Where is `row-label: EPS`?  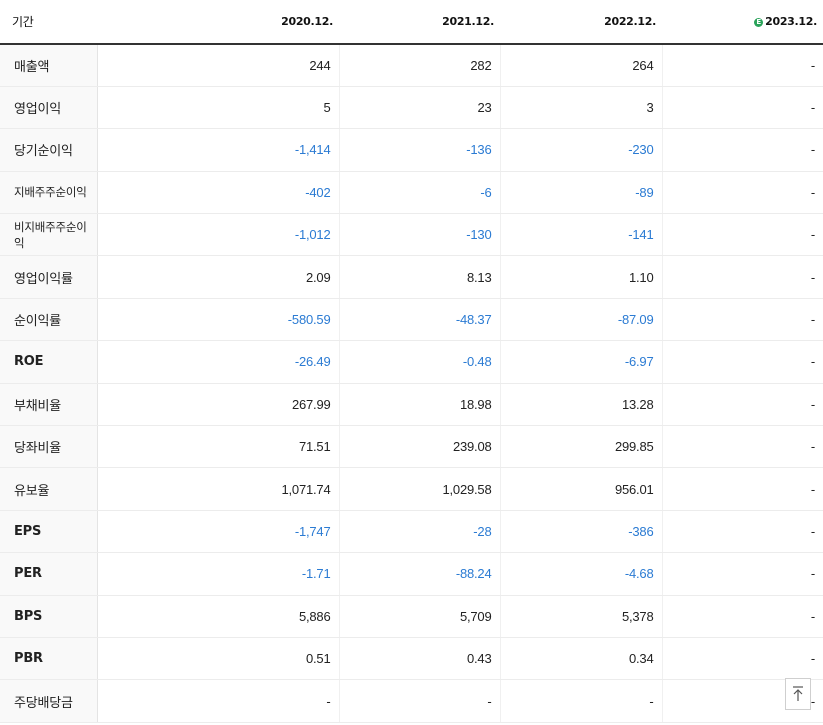 row-label: EPS is located at coordinates (49, 531).